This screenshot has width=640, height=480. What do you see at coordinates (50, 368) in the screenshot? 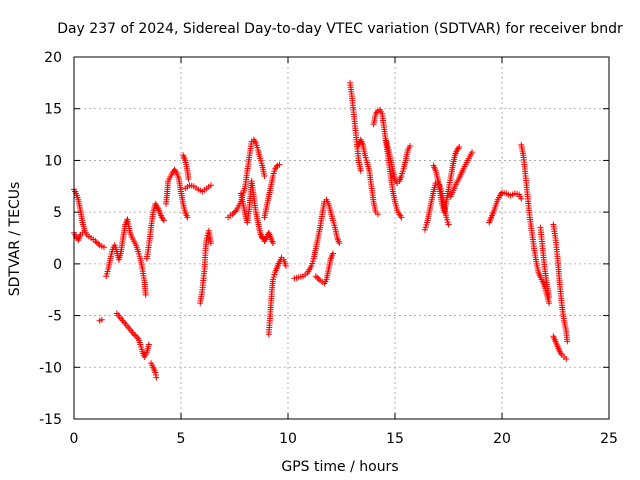
I see `y-tick-label: -10` at bounding box center [50, 368].